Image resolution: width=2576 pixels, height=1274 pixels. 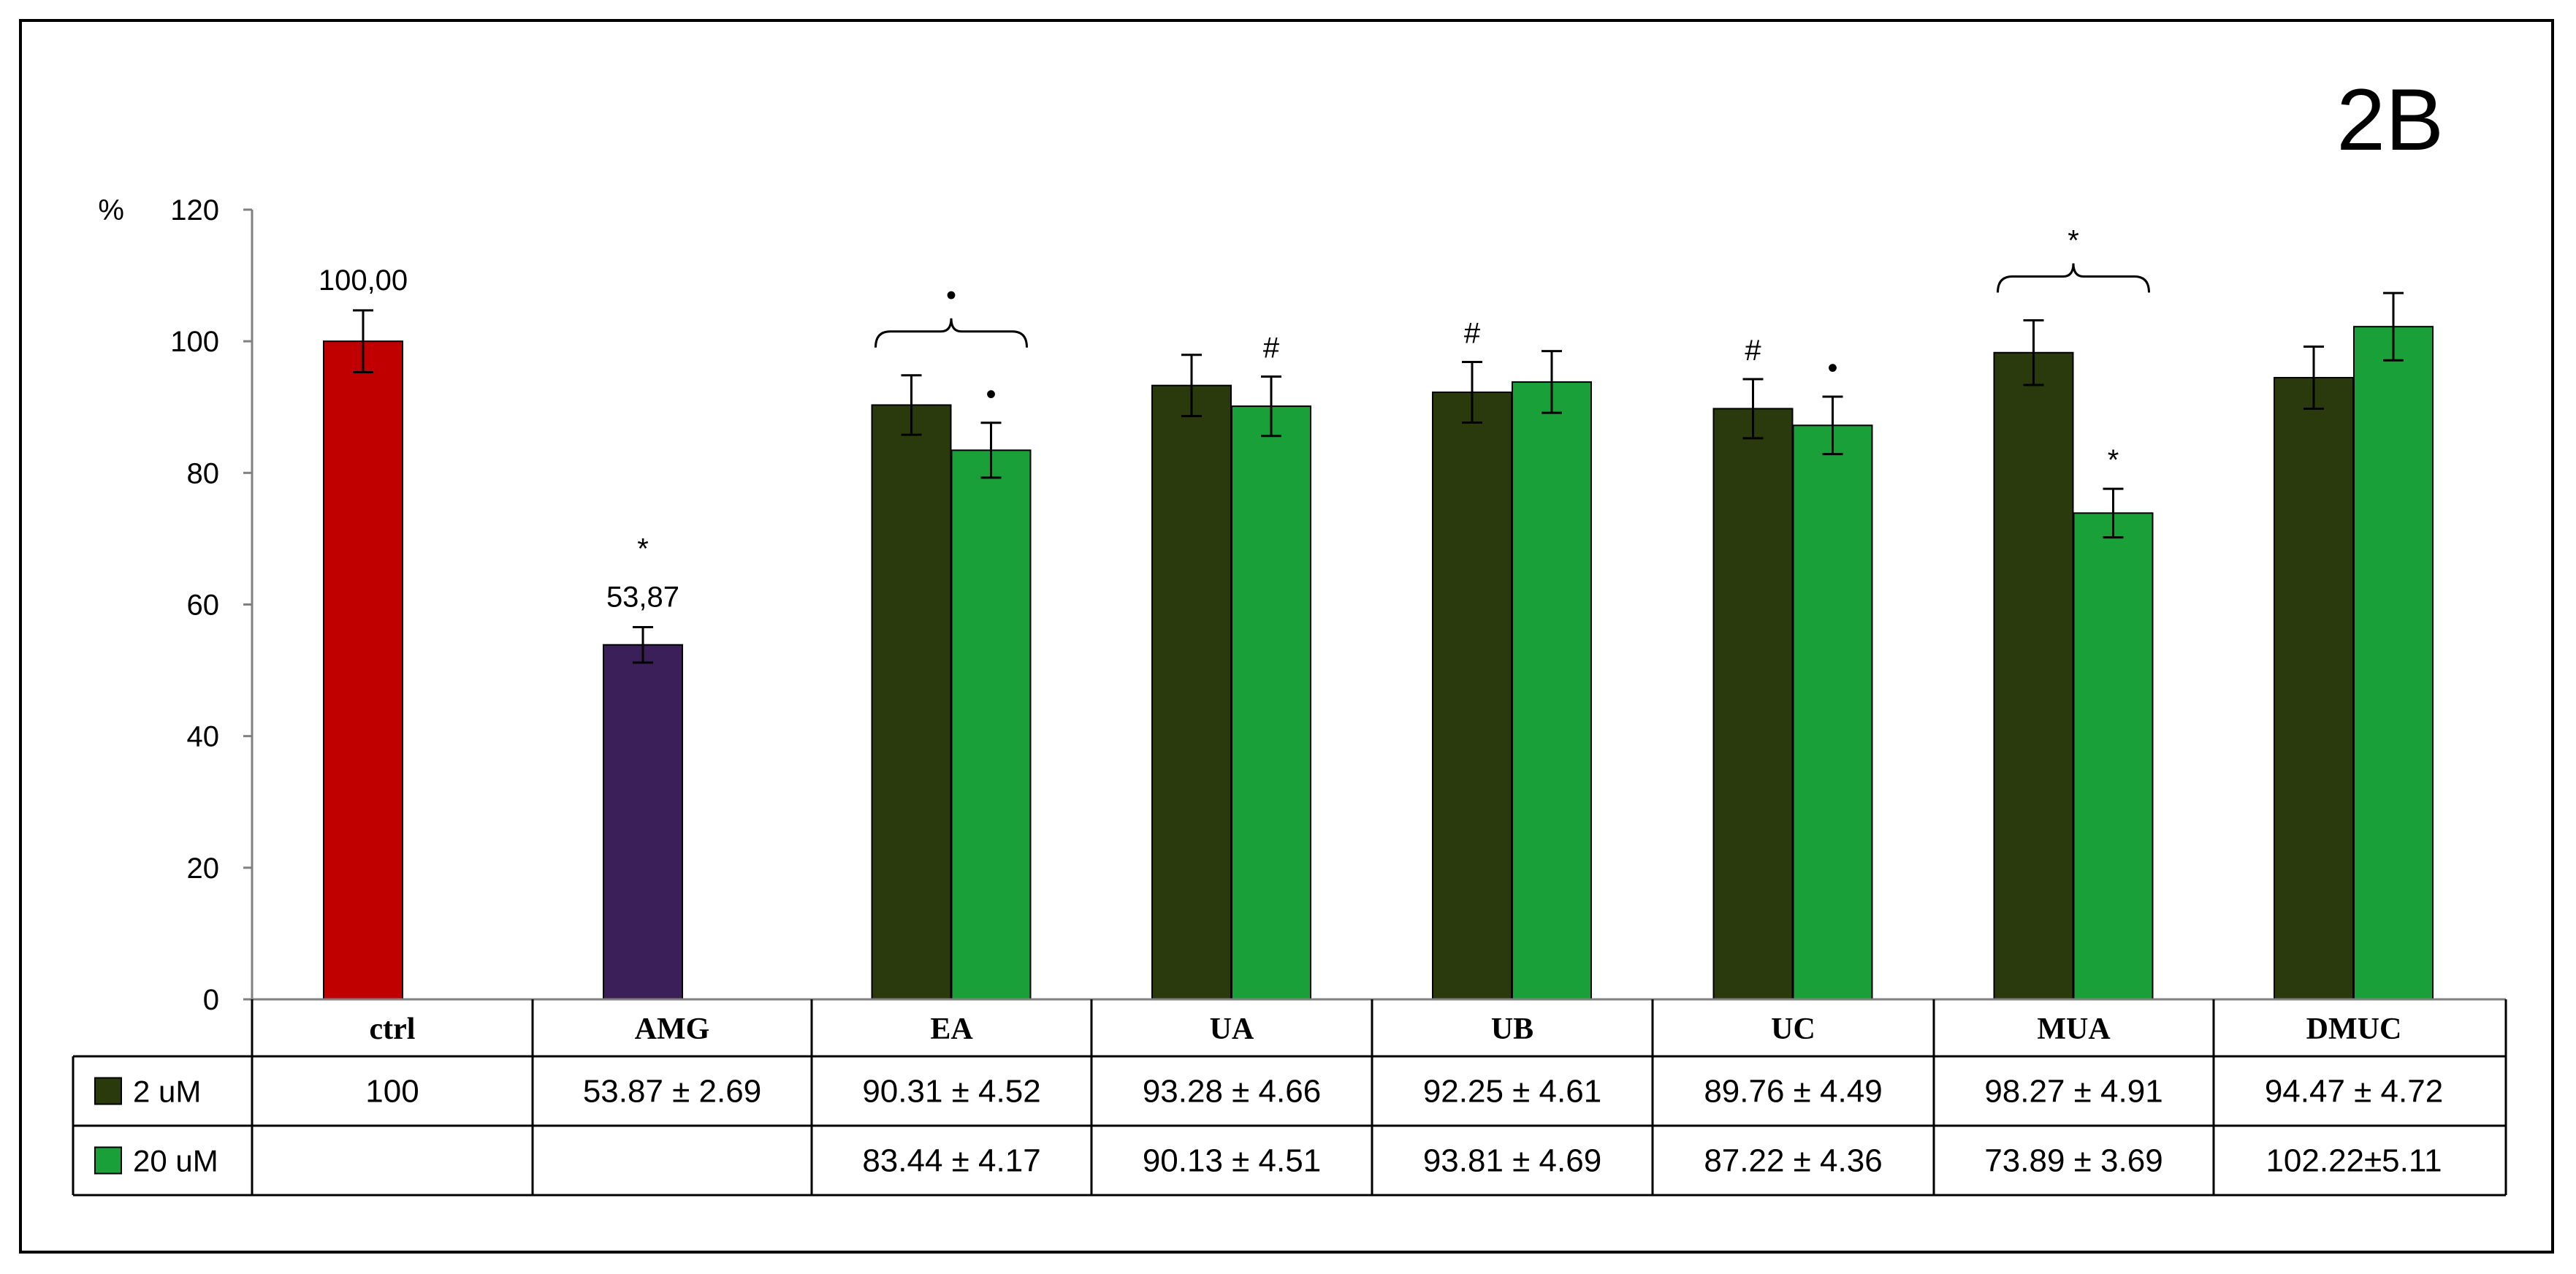 I want to click on table-cell: 92.25 ± 4.61, so click(x=1512, y=1092).